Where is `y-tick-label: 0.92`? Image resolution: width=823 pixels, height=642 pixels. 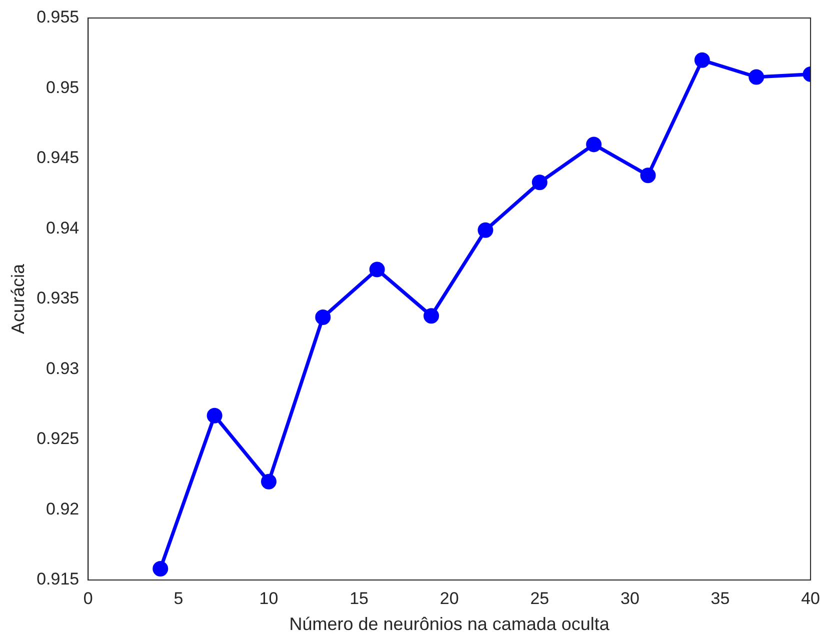 y-tick-label: 0.92 is located at coordinates (63, 508).